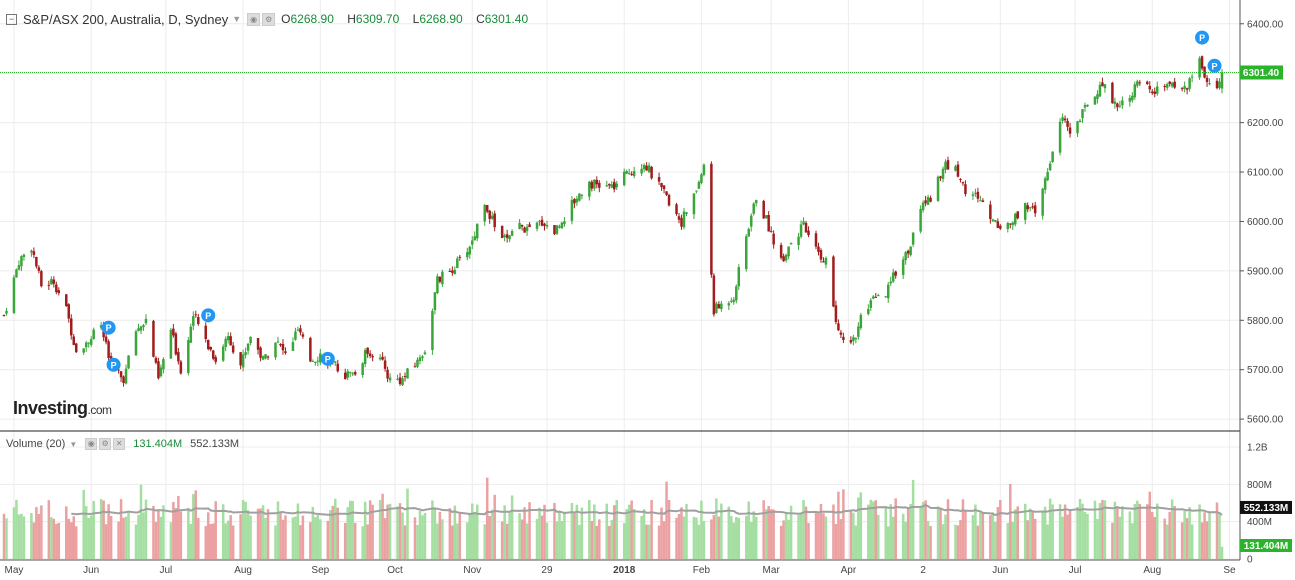  I want to click on dividend-marker-glyph: P, so click(208, 316).